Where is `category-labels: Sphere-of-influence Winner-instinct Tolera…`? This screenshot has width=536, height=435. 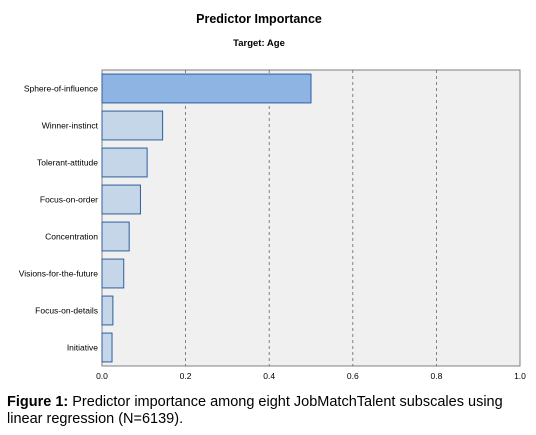 category-labels: Sphere-of-influence Winner-instinct Tolera… is located at coordinates (59, 218).